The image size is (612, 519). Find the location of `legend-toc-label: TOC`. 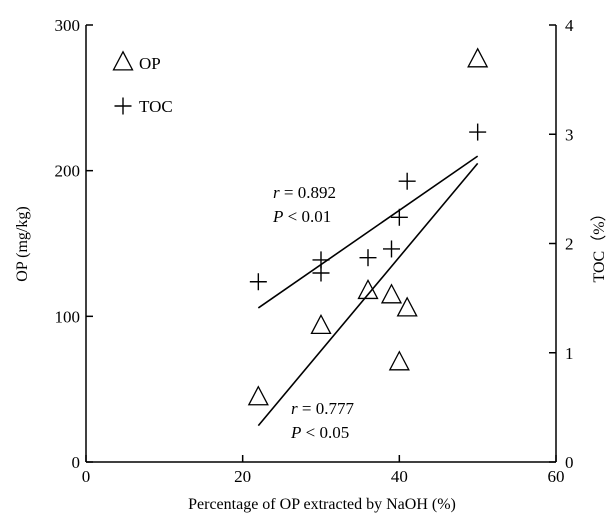

legend-toc-label: TOC is located at coordinates (156, 106).